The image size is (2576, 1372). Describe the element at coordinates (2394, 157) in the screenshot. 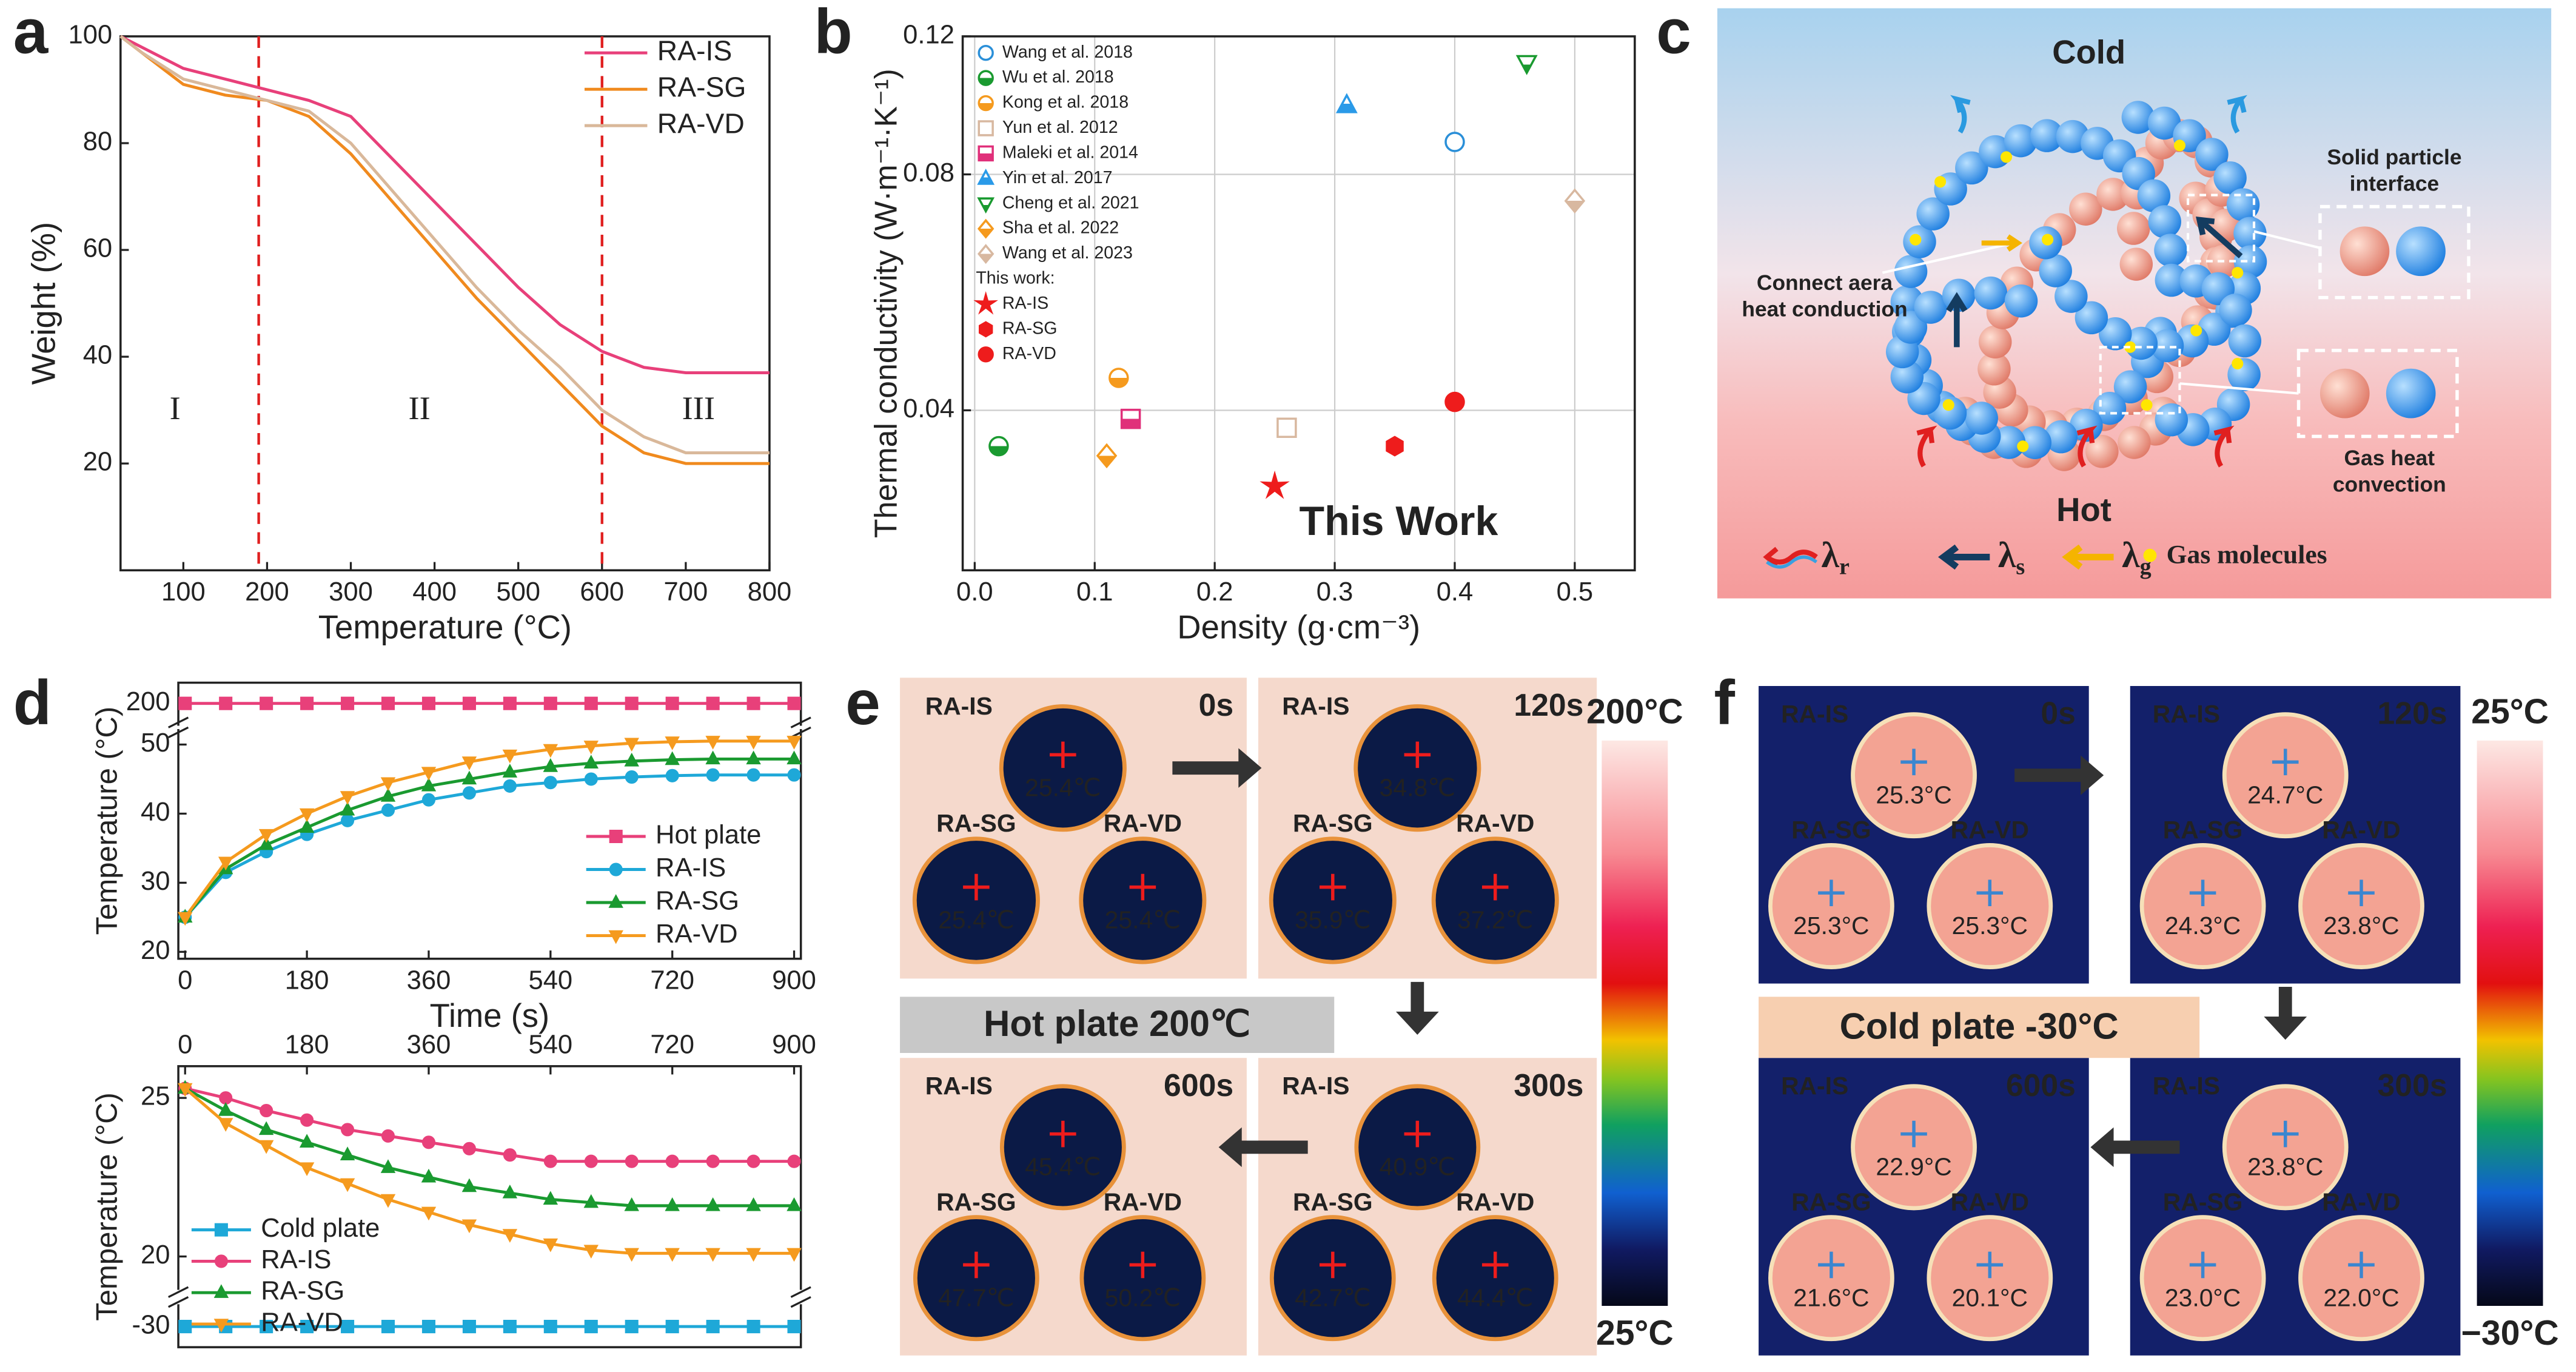

I see `diagram-label: Solid particle` at that location.